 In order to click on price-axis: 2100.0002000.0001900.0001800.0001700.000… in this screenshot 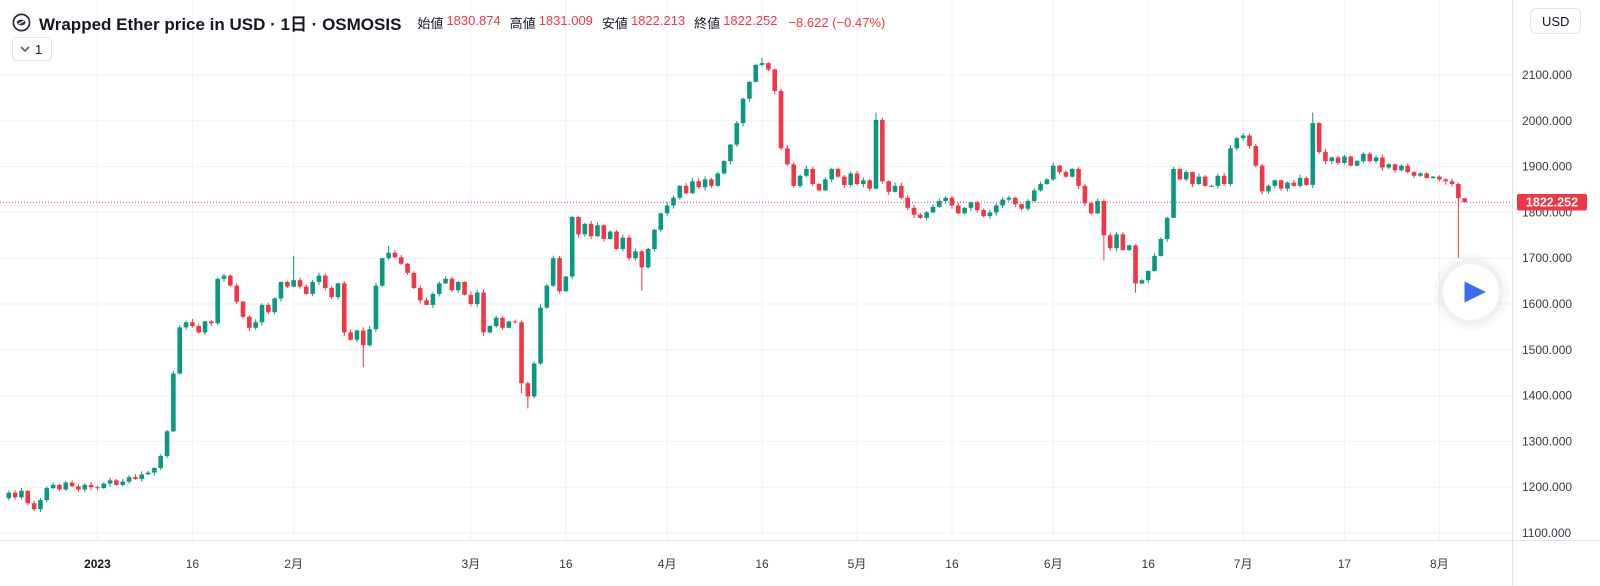, I will do `click(1547, 304)`.